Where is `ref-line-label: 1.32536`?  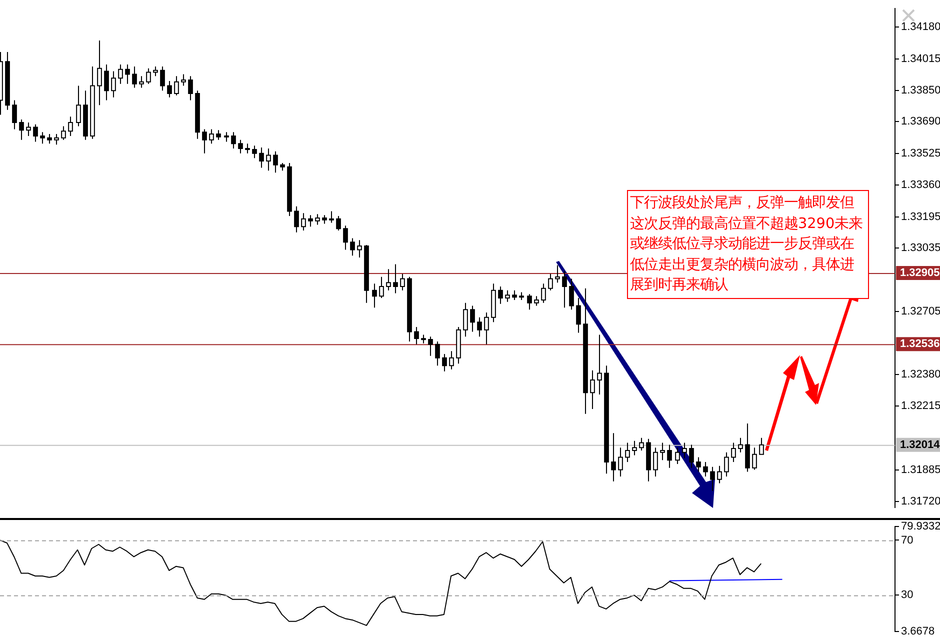
ref-line-label: 1.32536 is located at coordinates (920, 344).